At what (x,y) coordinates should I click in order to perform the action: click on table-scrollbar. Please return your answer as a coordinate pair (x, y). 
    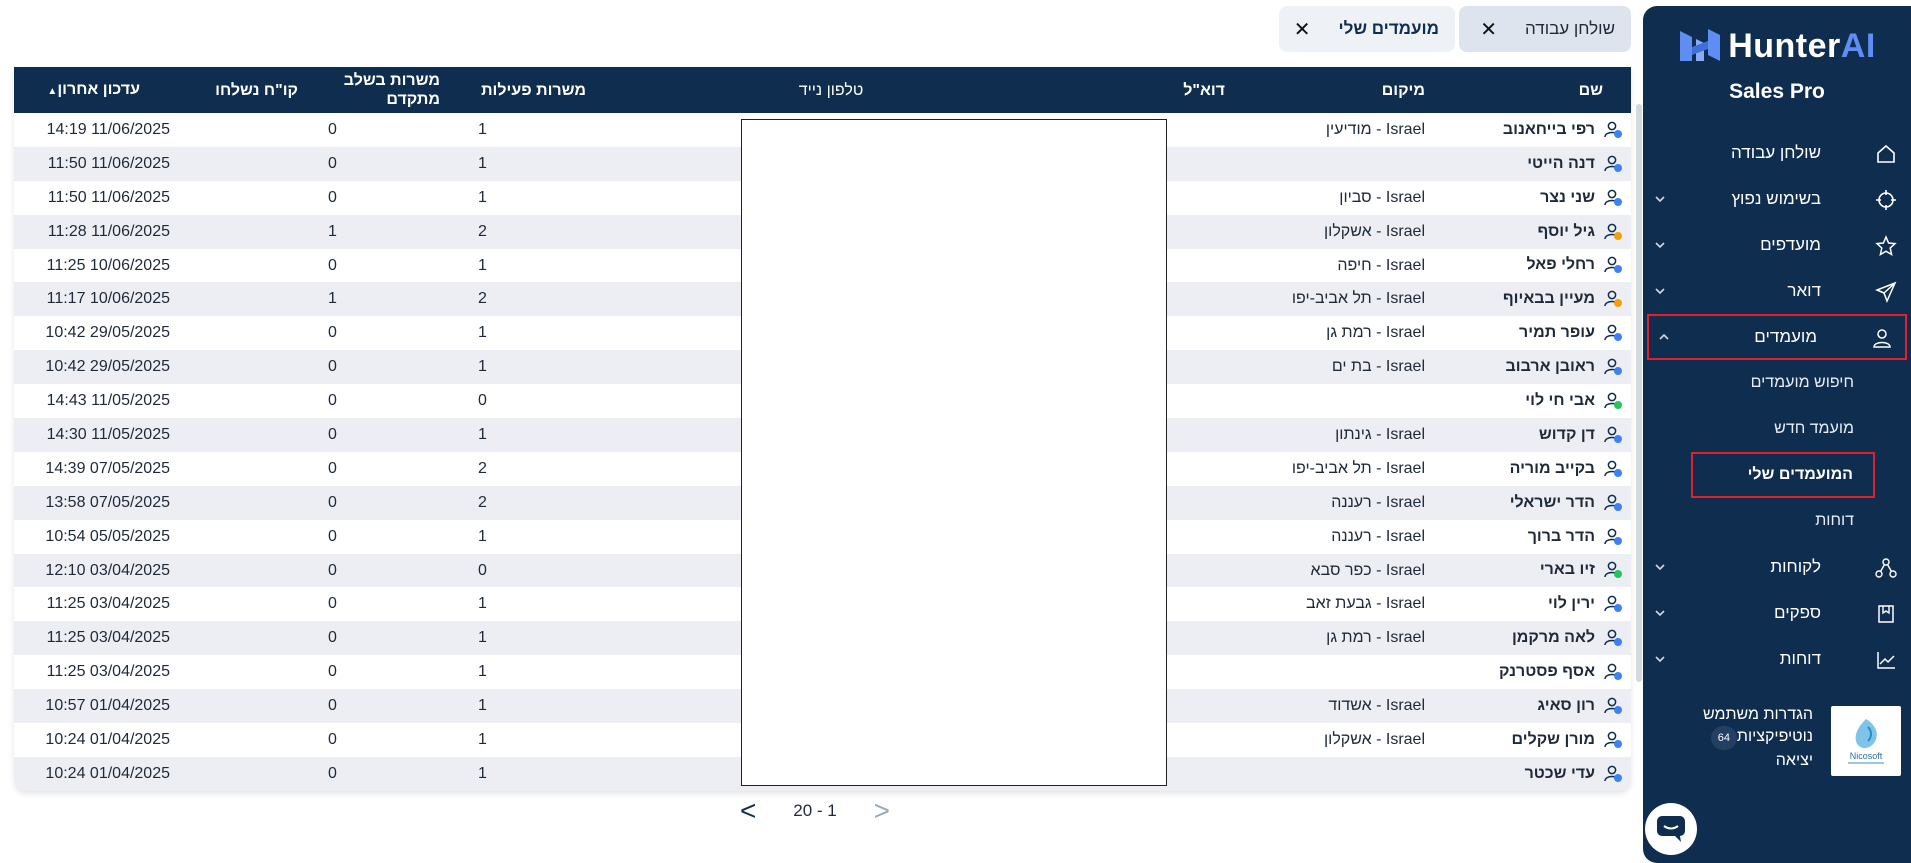
    Looking at the image, I should click on (1639, 393).